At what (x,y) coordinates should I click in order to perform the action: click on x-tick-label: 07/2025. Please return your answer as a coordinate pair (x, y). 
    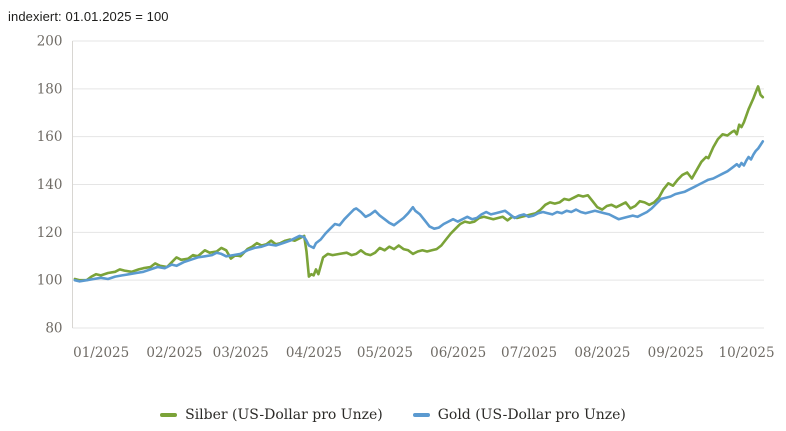
    Looking at the image, I should click on (529, 353).